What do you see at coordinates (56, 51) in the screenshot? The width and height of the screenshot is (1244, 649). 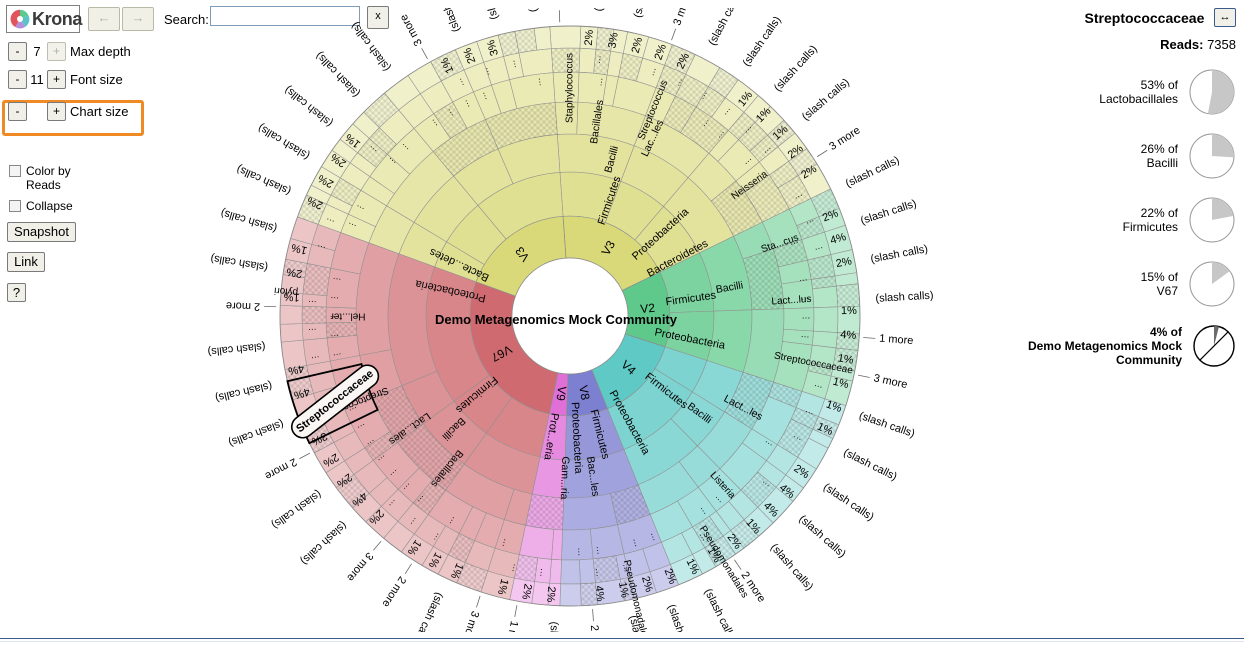 I see `max-depth-increase-button: +` at bounding box center [56, 51].